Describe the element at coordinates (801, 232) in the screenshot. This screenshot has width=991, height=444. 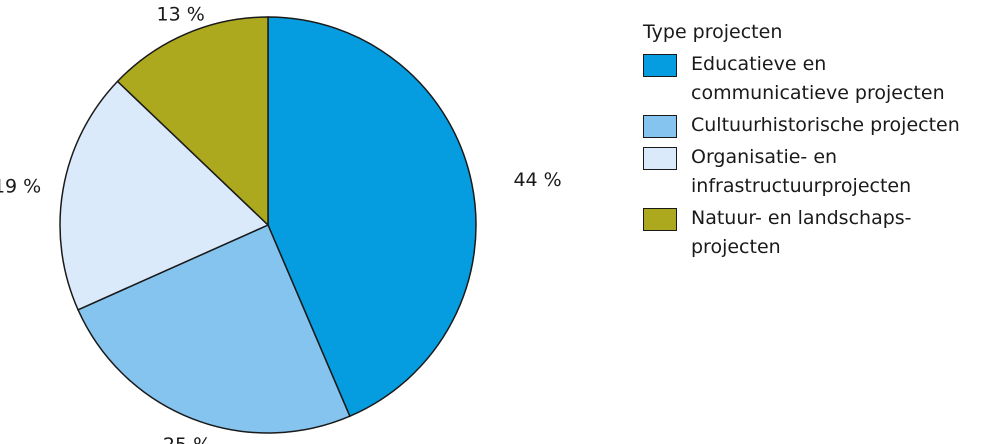
I see `legend-label: Natuur- en landschaps- projecten` at that location.